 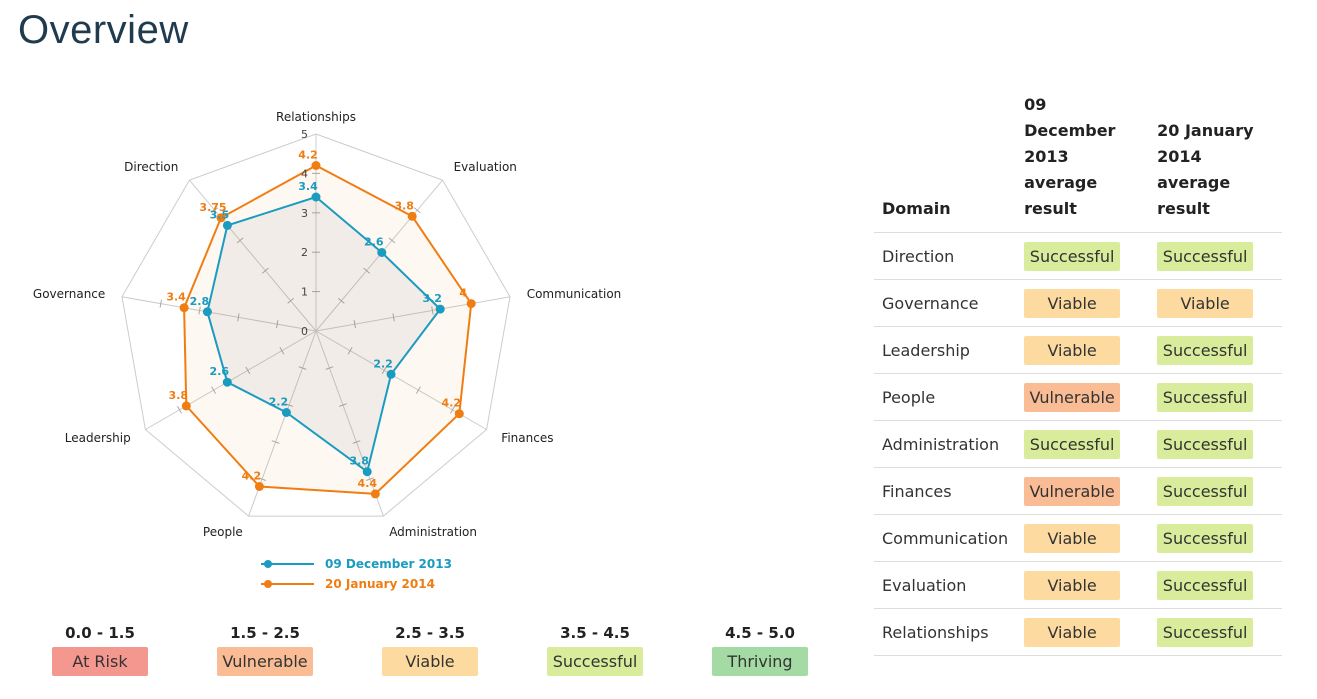 I want to click on table-row: Communication Viable Successful, so click(x=1078, y=538).